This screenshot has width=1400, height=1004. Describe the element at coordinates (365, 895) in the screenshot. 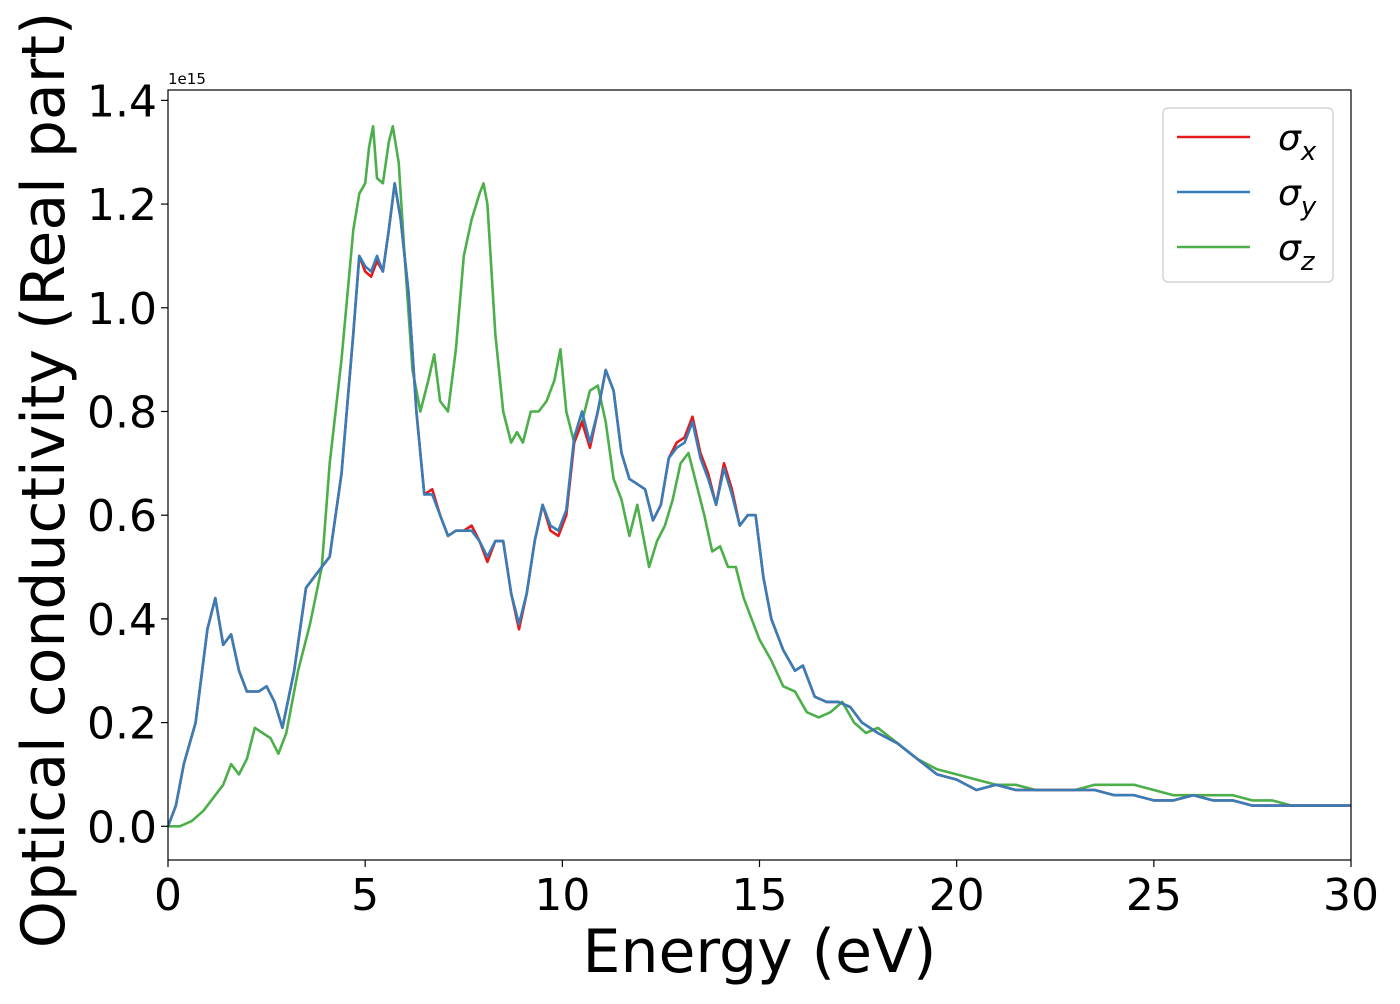

I see `x-tick-label: 5` at that location.